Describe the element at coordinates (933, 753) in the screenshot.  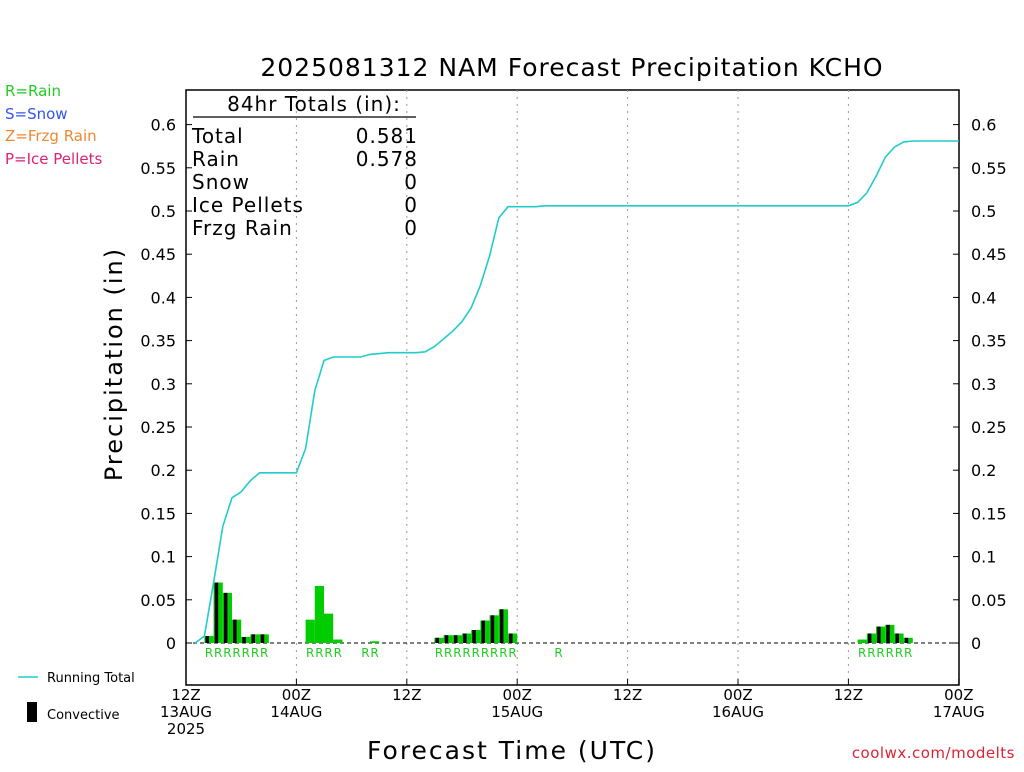
I see `credit-link: coolwx.com/modelts` at that location.